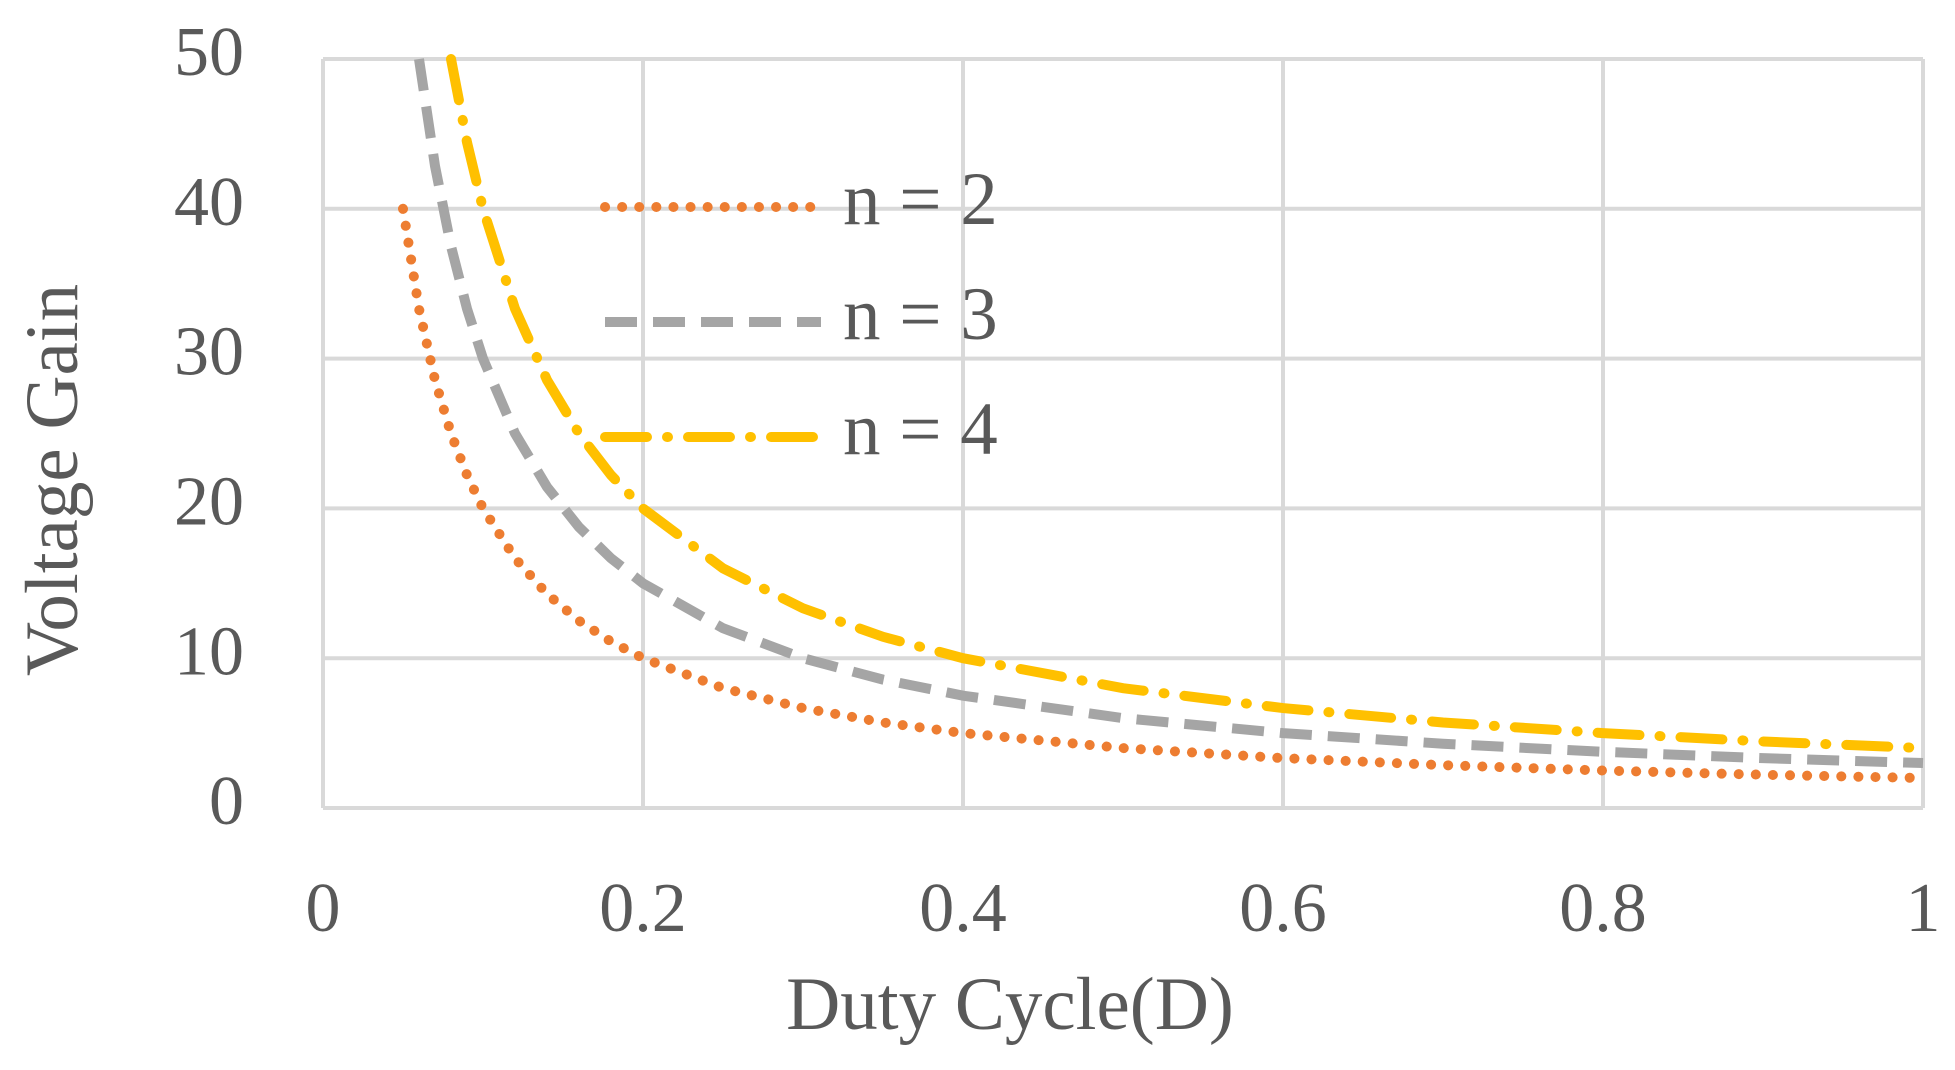  What do you see at coordinates (323, 908) in the screenshot?
I see `x-tick-label: 0` at bounding box center [323, 908].